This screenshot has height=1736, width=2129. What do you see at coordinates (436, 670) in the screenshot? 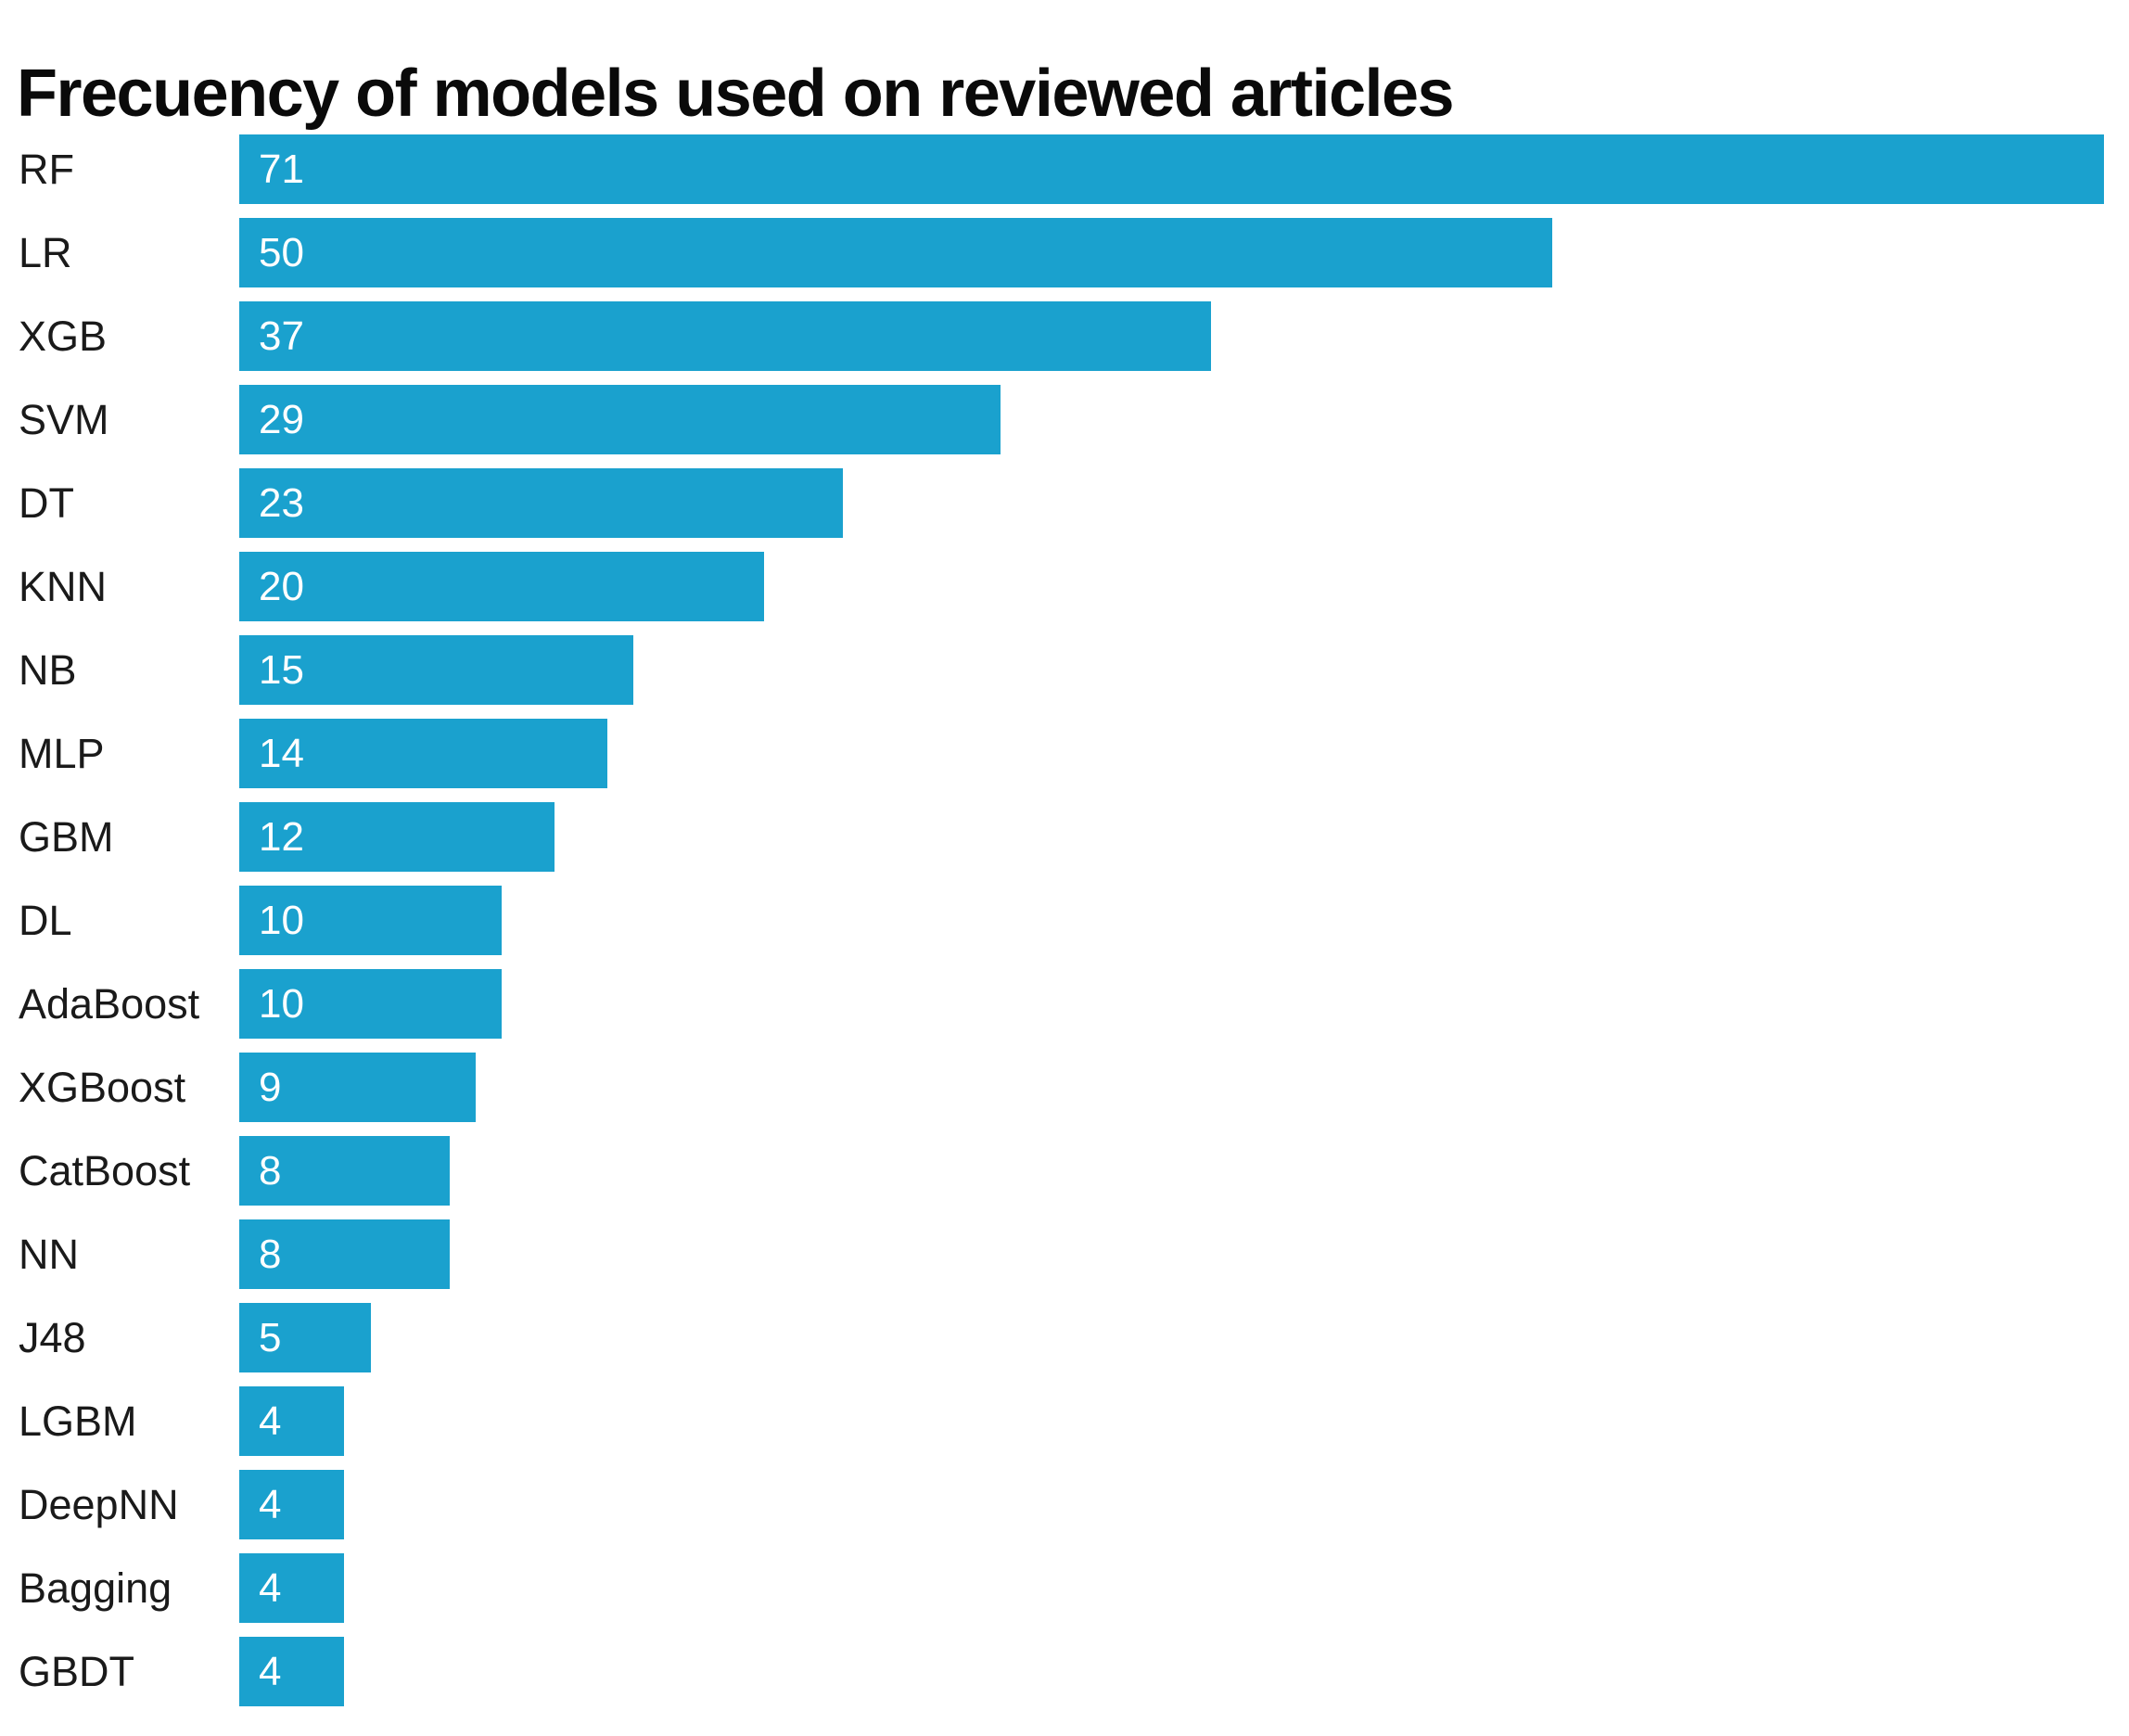
I see `bar: 15` at bounding box center [436, 670].